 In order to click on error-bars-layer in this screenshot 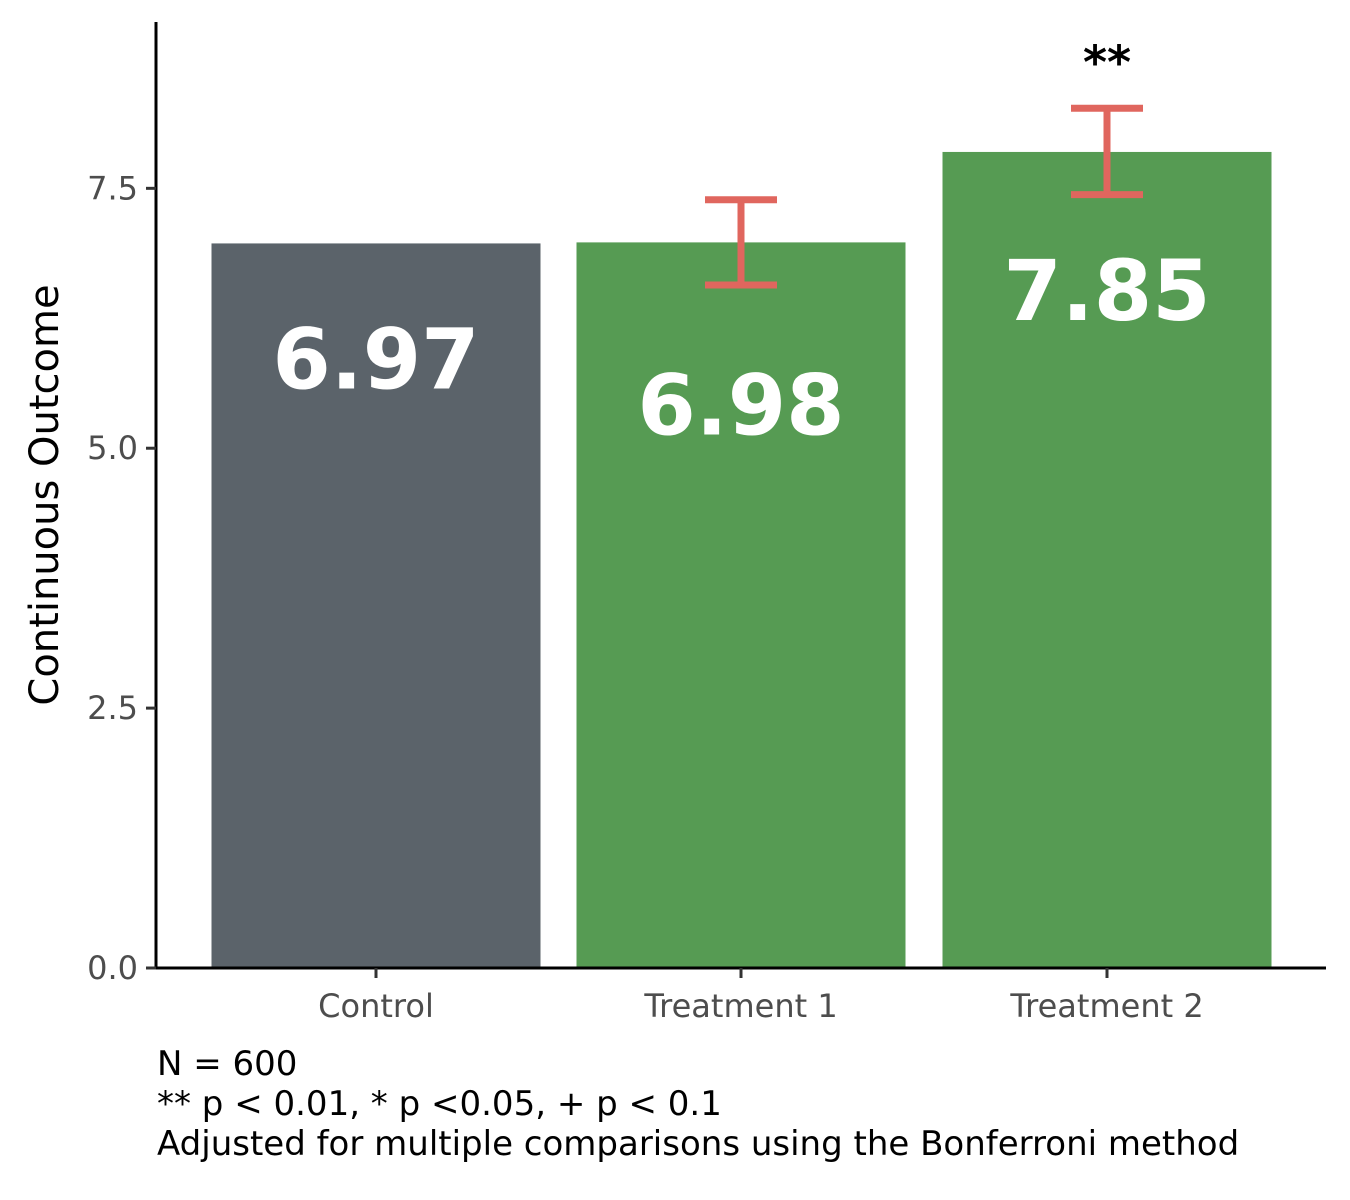, I will do `click(924, 196)`.